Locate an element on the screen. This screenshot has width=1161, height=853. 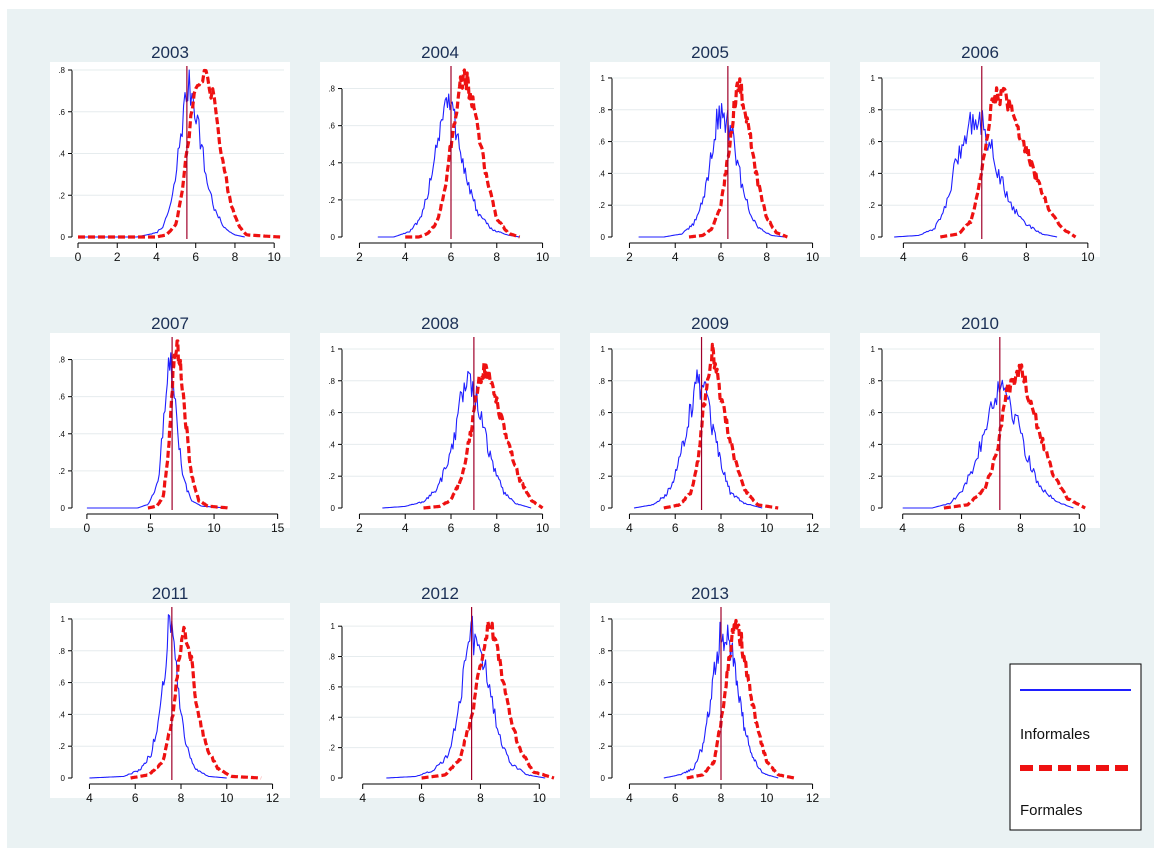
x-tick-label: 5 is located at coordinates (150, 528).